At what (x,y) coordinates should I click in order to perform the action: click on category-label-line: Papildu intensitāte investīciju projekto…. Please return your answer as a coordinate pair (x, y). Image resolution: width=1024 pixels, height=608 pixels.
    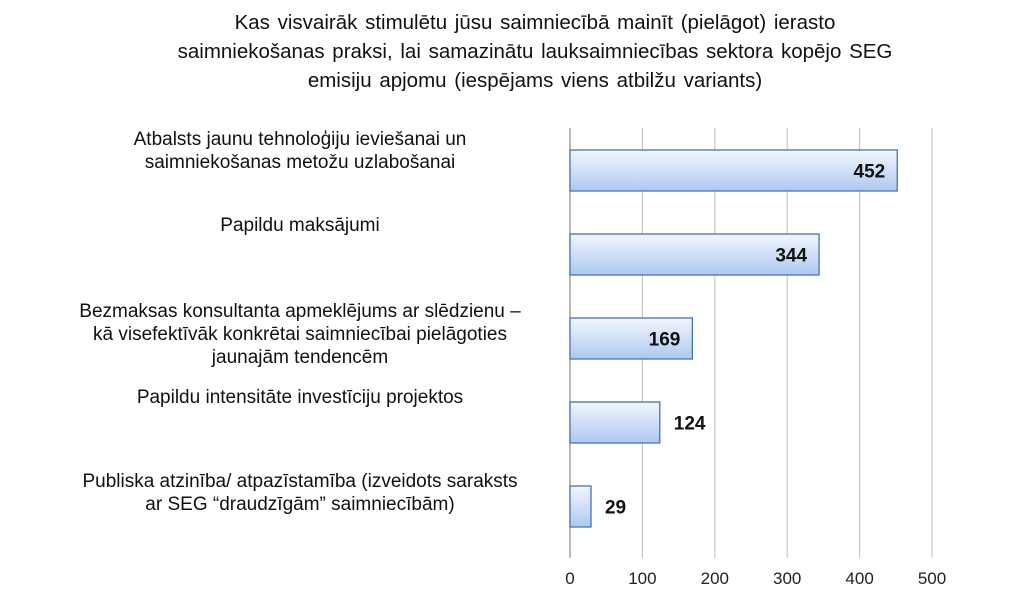
    Looking at the image, I should click on (300, 397).